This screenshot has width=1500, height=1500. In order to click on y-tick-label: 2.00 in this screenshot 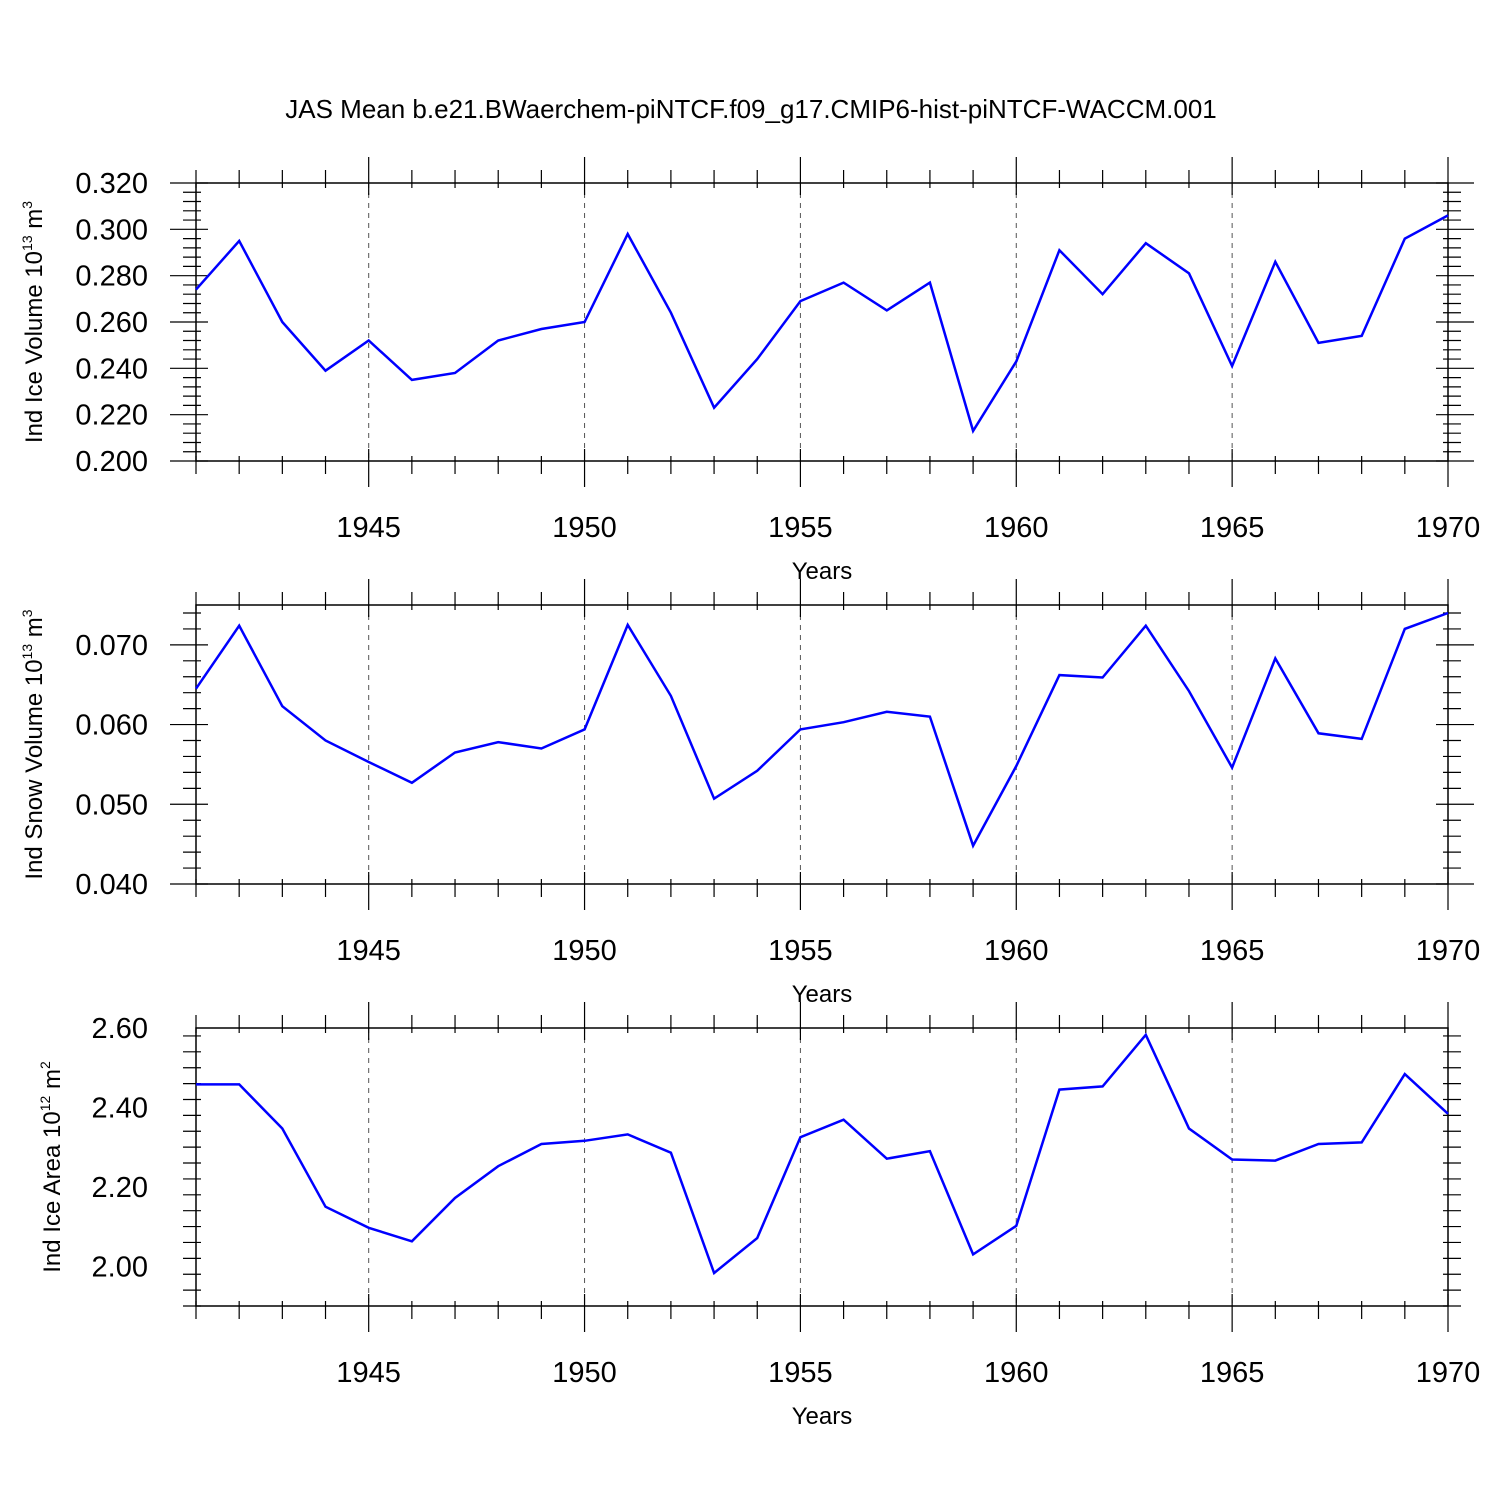, I will do `click(120, 1267)`.